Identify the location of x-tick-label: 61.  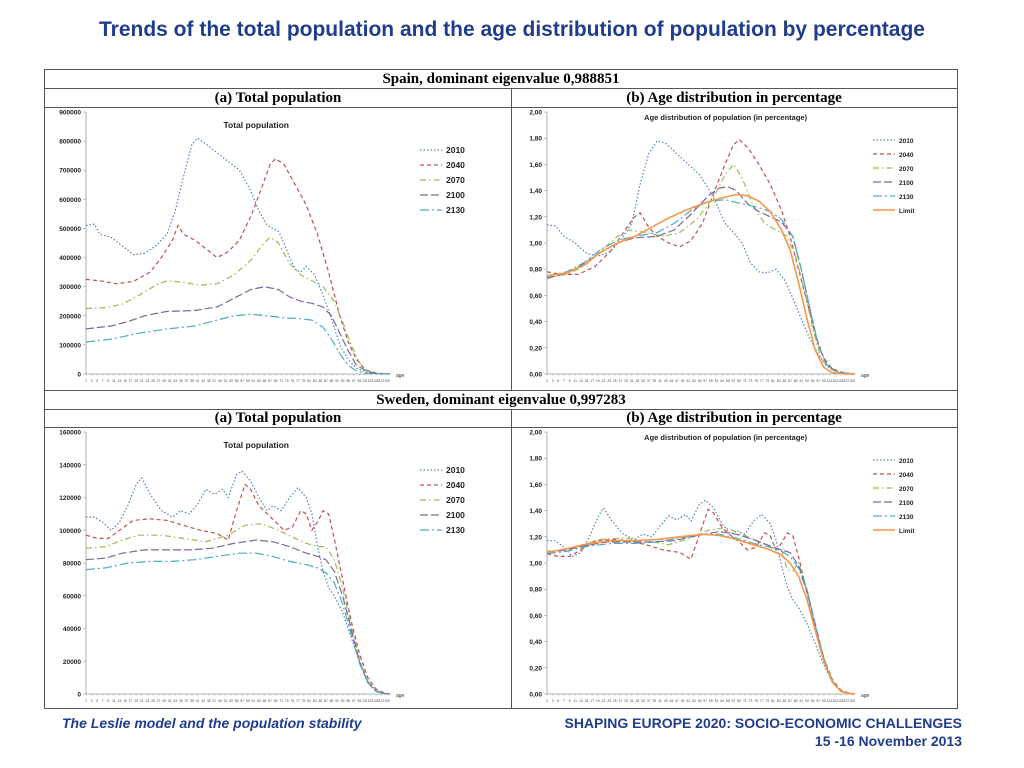
(717, 701).